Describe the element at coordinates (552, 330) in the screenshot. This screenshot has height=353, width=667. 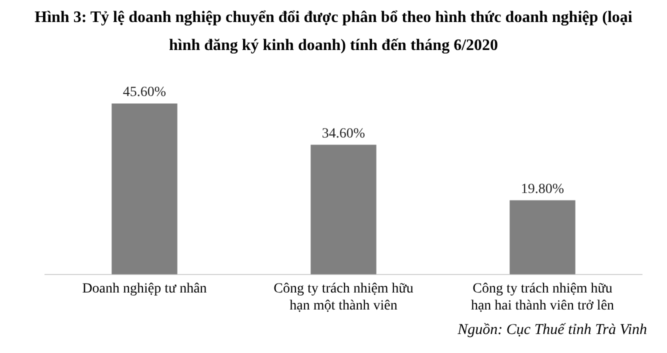
I see `text: Nguồn: Cục Thuế tỉnh Trà Vinh` at that location.